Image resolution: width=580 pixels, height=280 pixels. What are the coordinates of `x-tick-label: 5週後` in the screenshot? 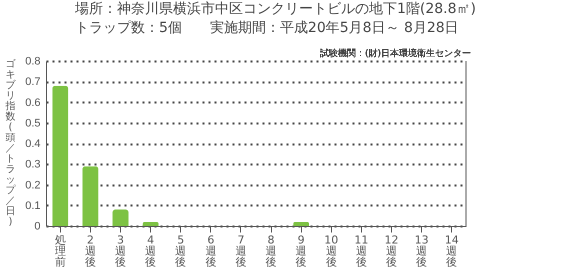 It's located at (180, 251).